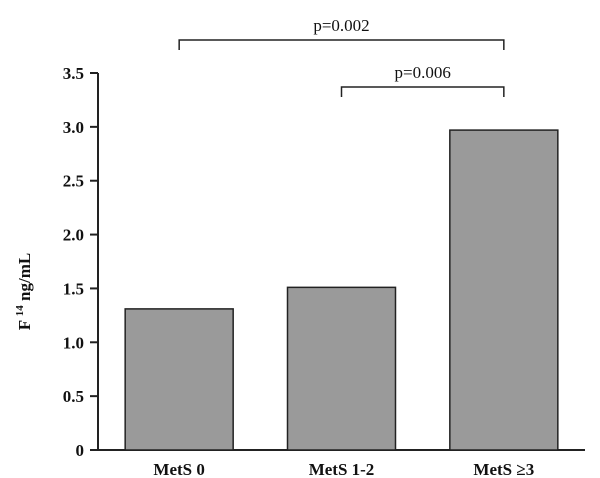  What do you see at coordinates (24, 323) in the screenshot?
I see `y-axis-title-main: F` at bounding box center [24, 323].